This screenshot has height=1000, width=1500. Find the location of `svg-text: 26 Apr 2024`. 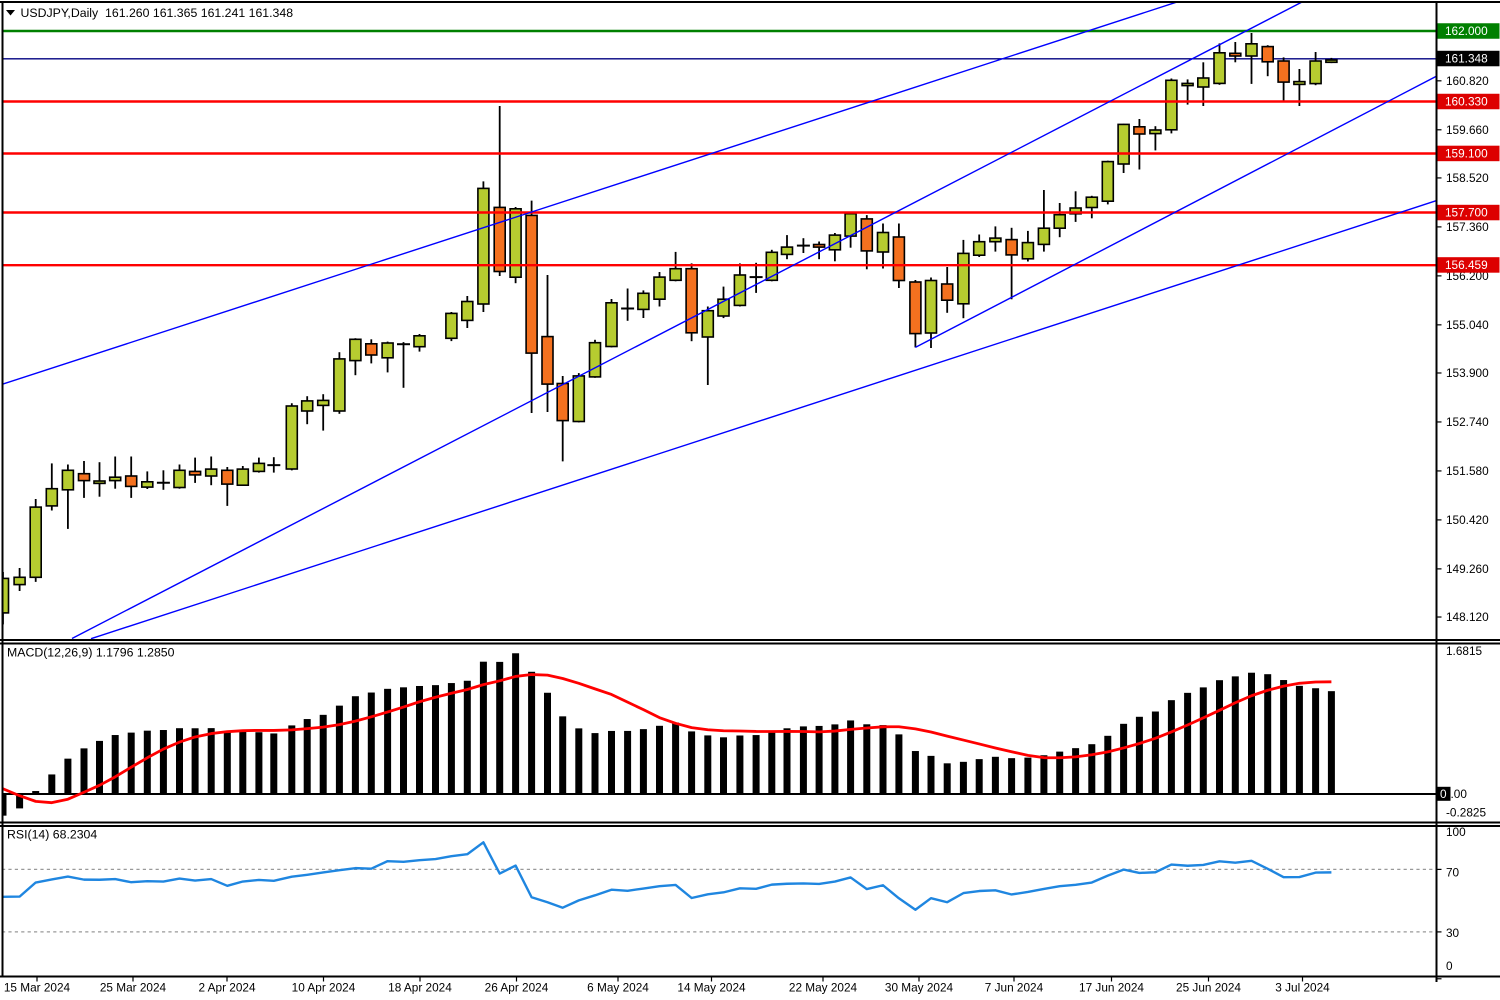

svg-text: 26 Apr 2024 is located at coordinates (517, 988).